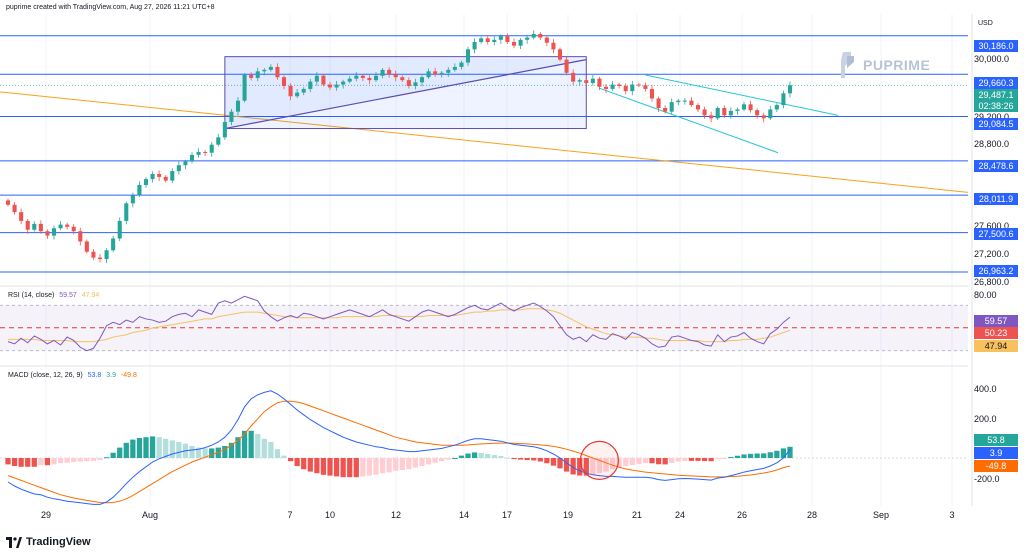  Describe the element at coordinates (680, 515) in the screenshot. I see `x-tick: 24` at that location.